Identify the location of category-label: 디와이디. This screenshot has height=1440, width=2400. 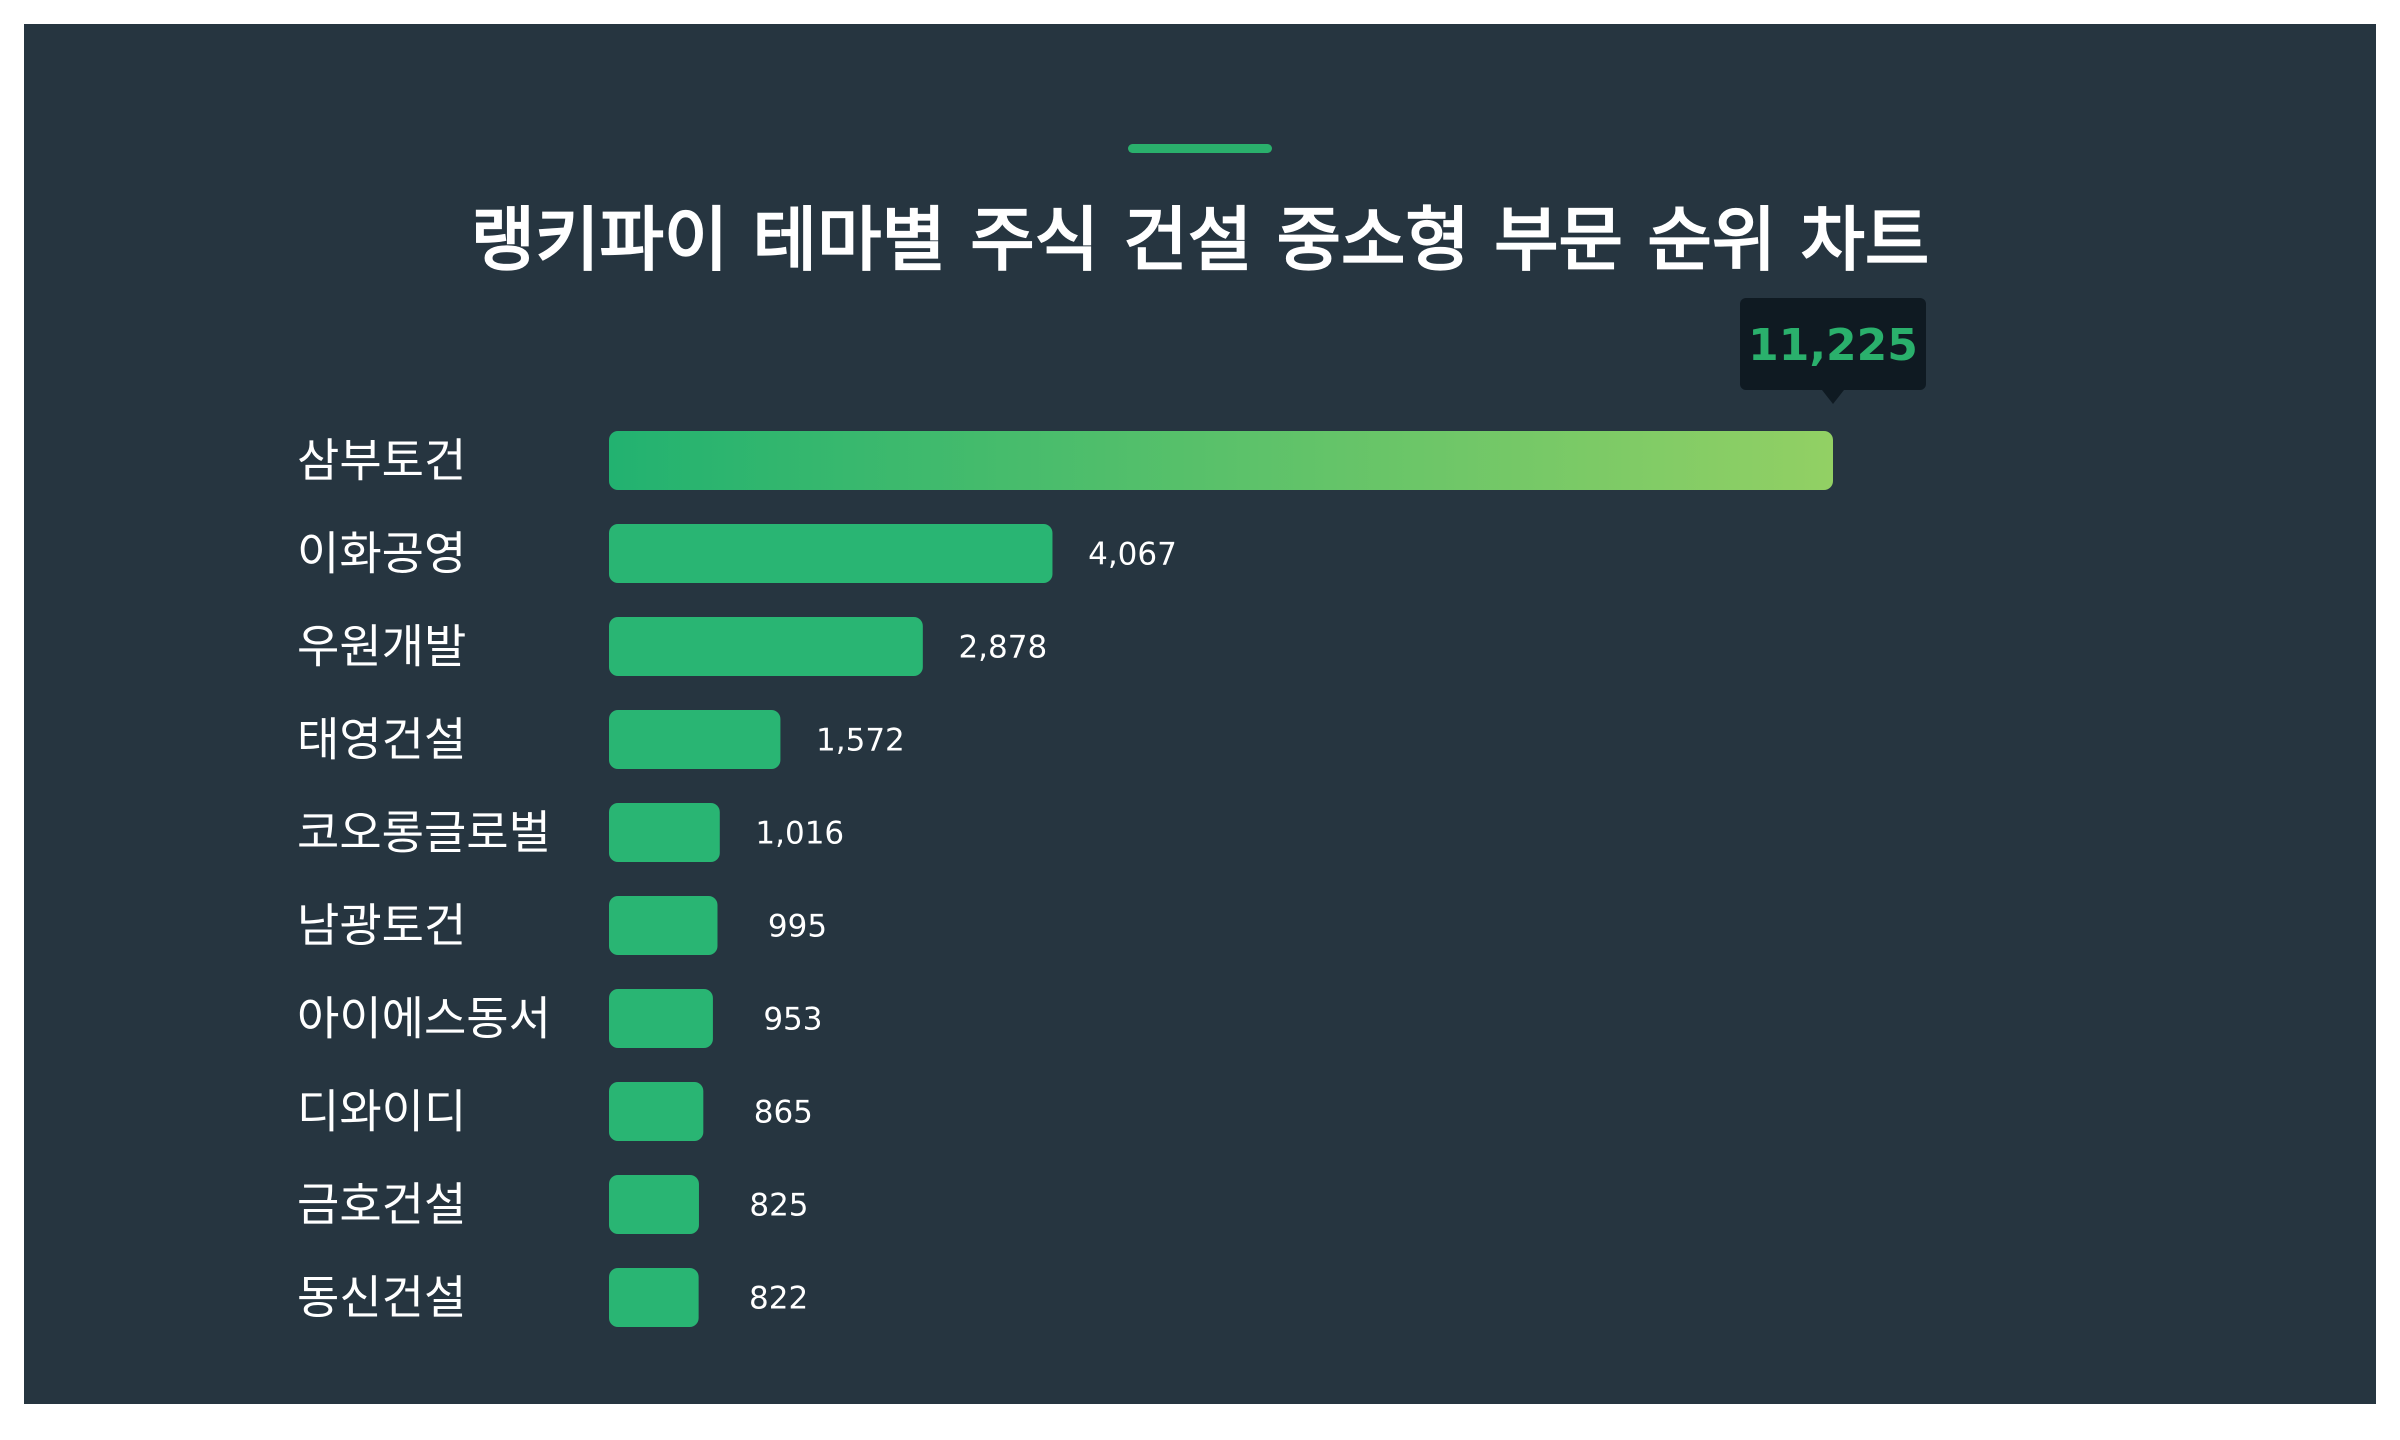
(381, 1112).